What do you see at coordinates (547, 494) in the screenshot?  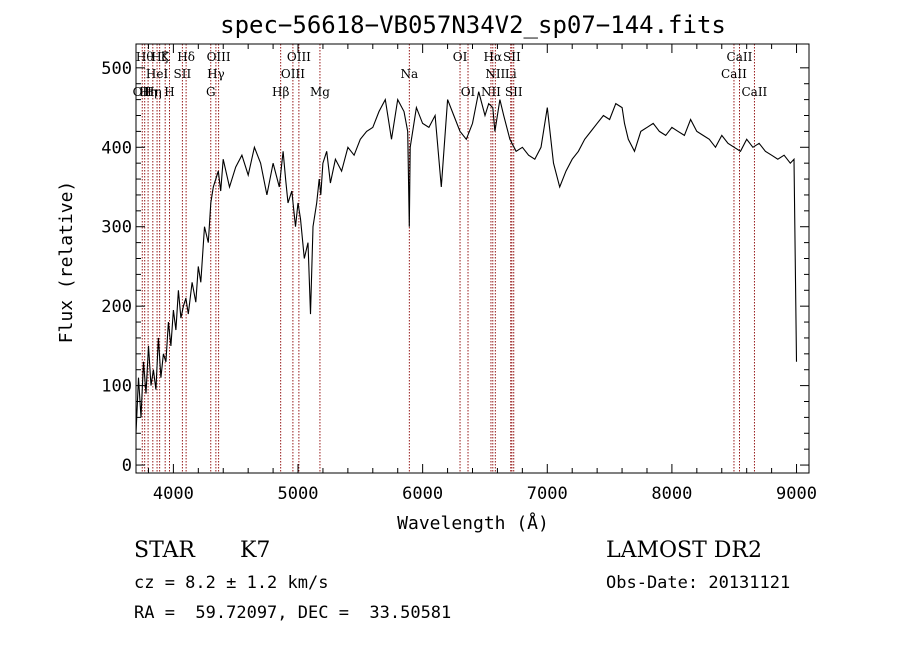 I see `x-tick-label: 7000` at bounding box center [547, 494].